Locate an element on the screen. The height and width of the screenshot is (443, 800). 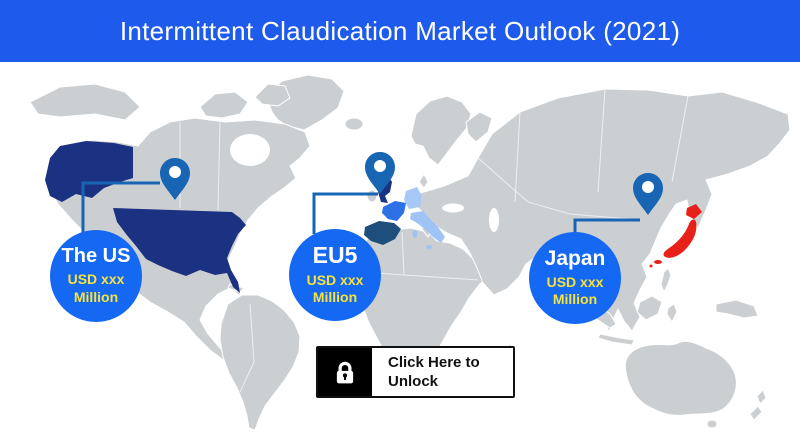
unlock-line1: Click Here to is located at coordinates (434, 362).